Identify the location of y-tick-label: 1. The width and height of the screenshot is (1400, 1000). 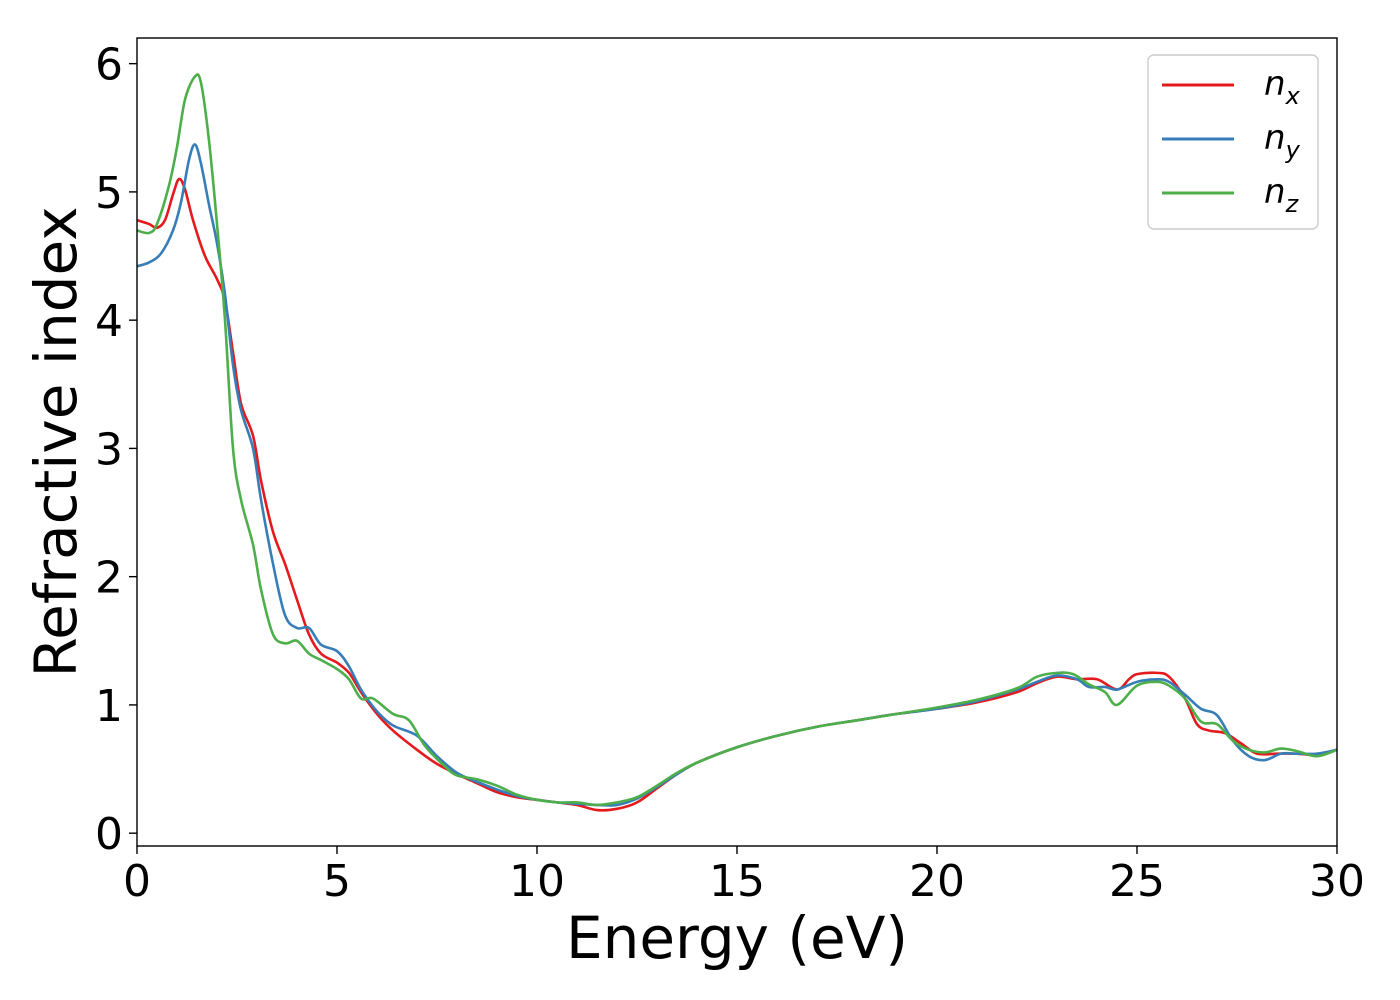
(109, 706).